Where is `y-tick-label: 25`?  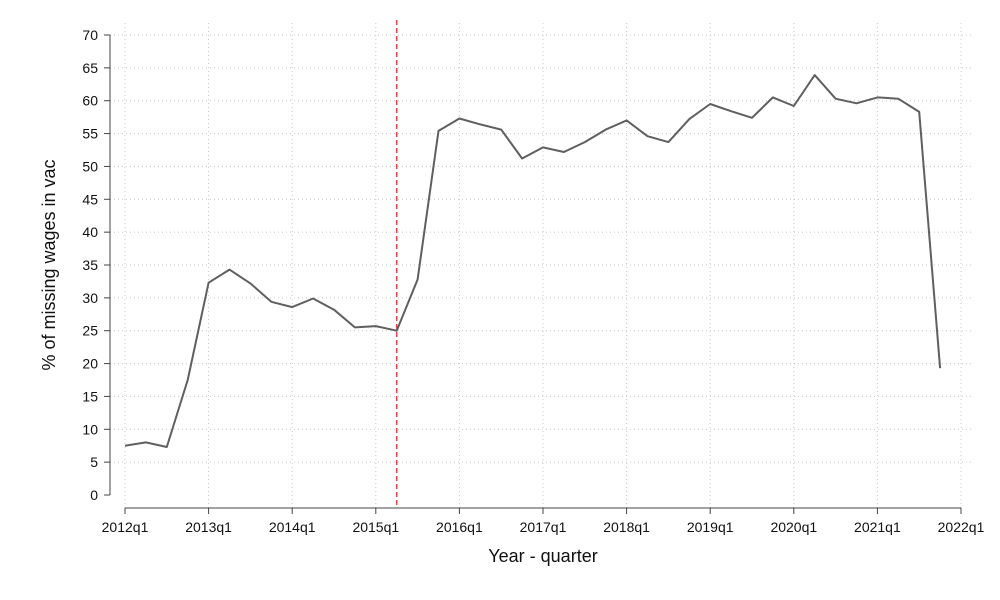 y-tick-label: 25 is located at coordinates (90, 331).